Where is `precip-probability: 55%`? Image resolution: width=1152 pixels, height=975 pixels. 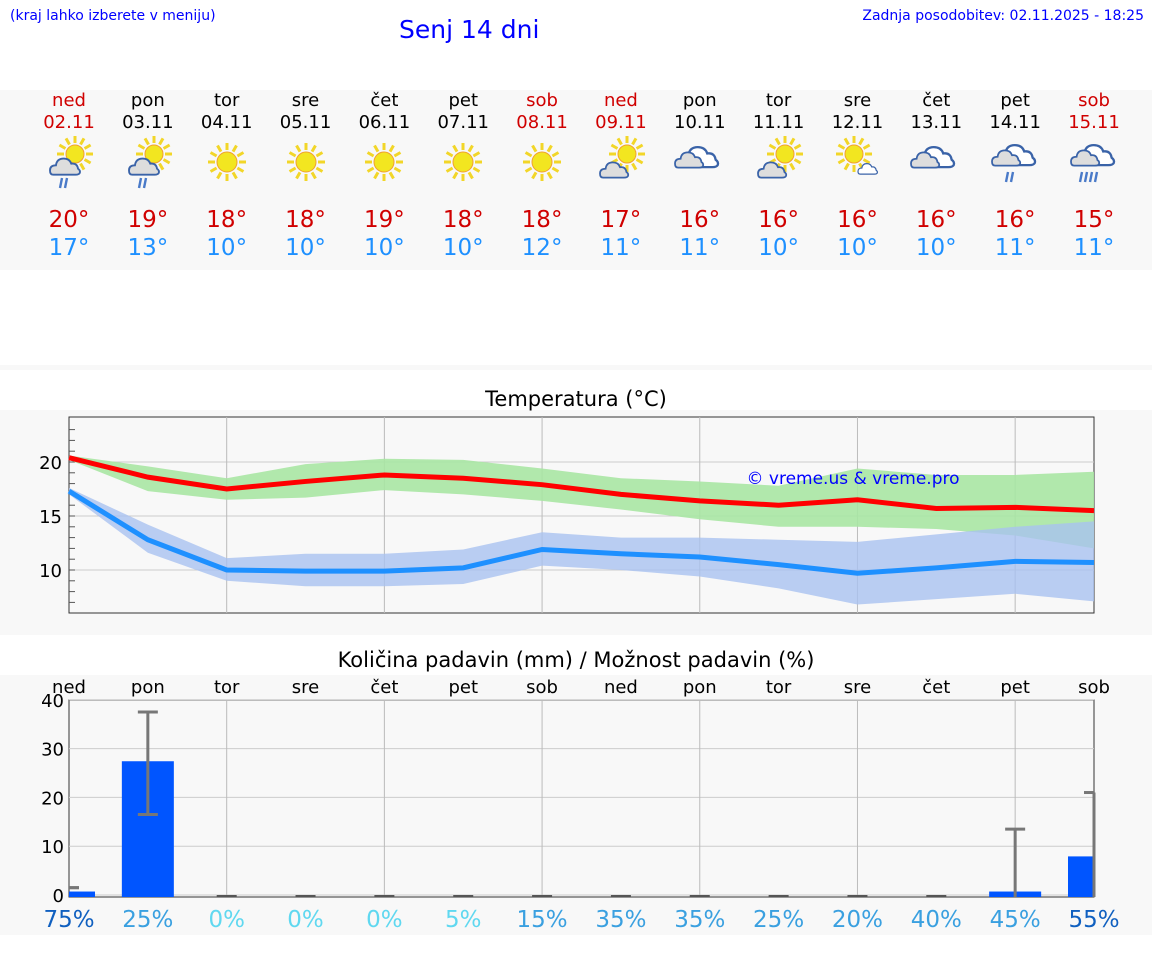
precip-probability: 55% is located at coordinates (1093, 920).